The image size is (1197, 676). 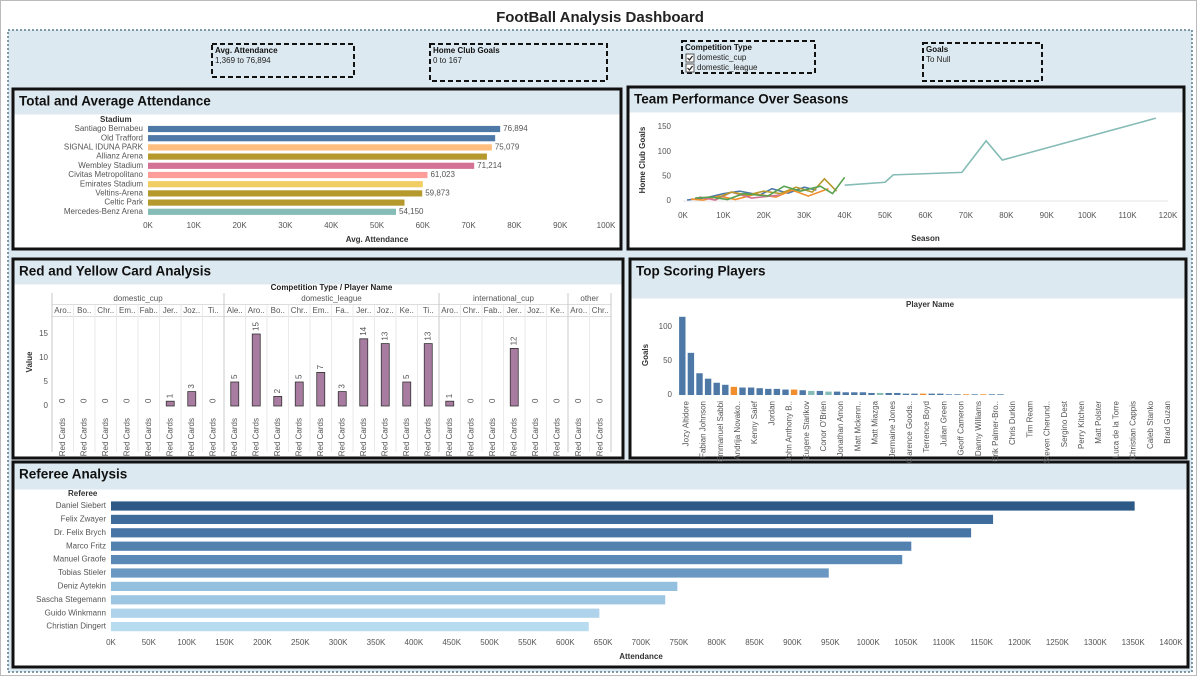 I want to click on x-tick-label: 50K, so click(x=149, y=642).